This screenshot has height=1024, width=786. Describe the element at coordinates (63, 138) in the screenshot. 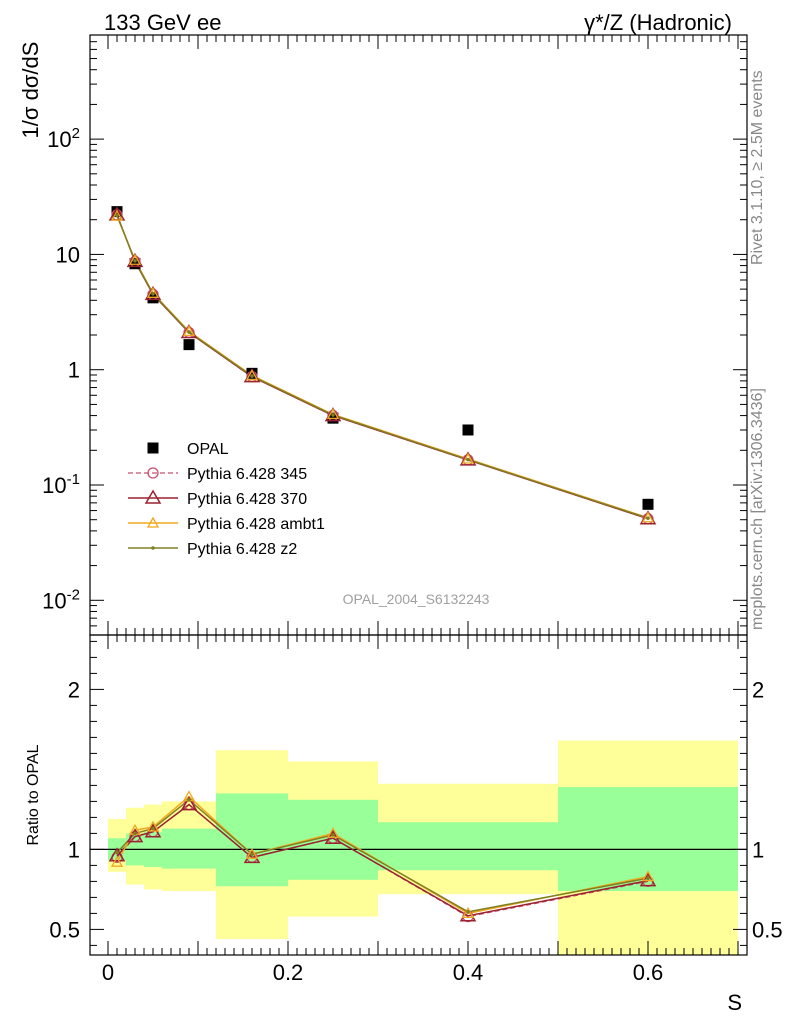

I see `y-tick-label: 10²` at that location.